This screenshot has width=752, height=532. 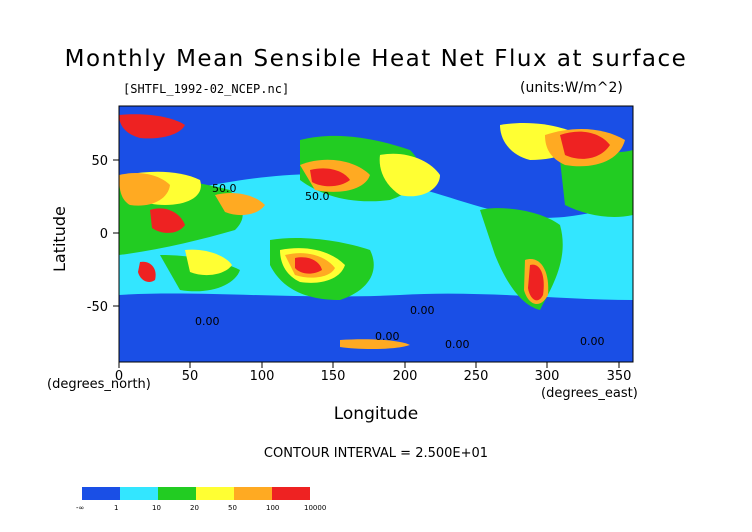 I want to click on x-unit-right: (degrees_east), so click(x=589, y=393).